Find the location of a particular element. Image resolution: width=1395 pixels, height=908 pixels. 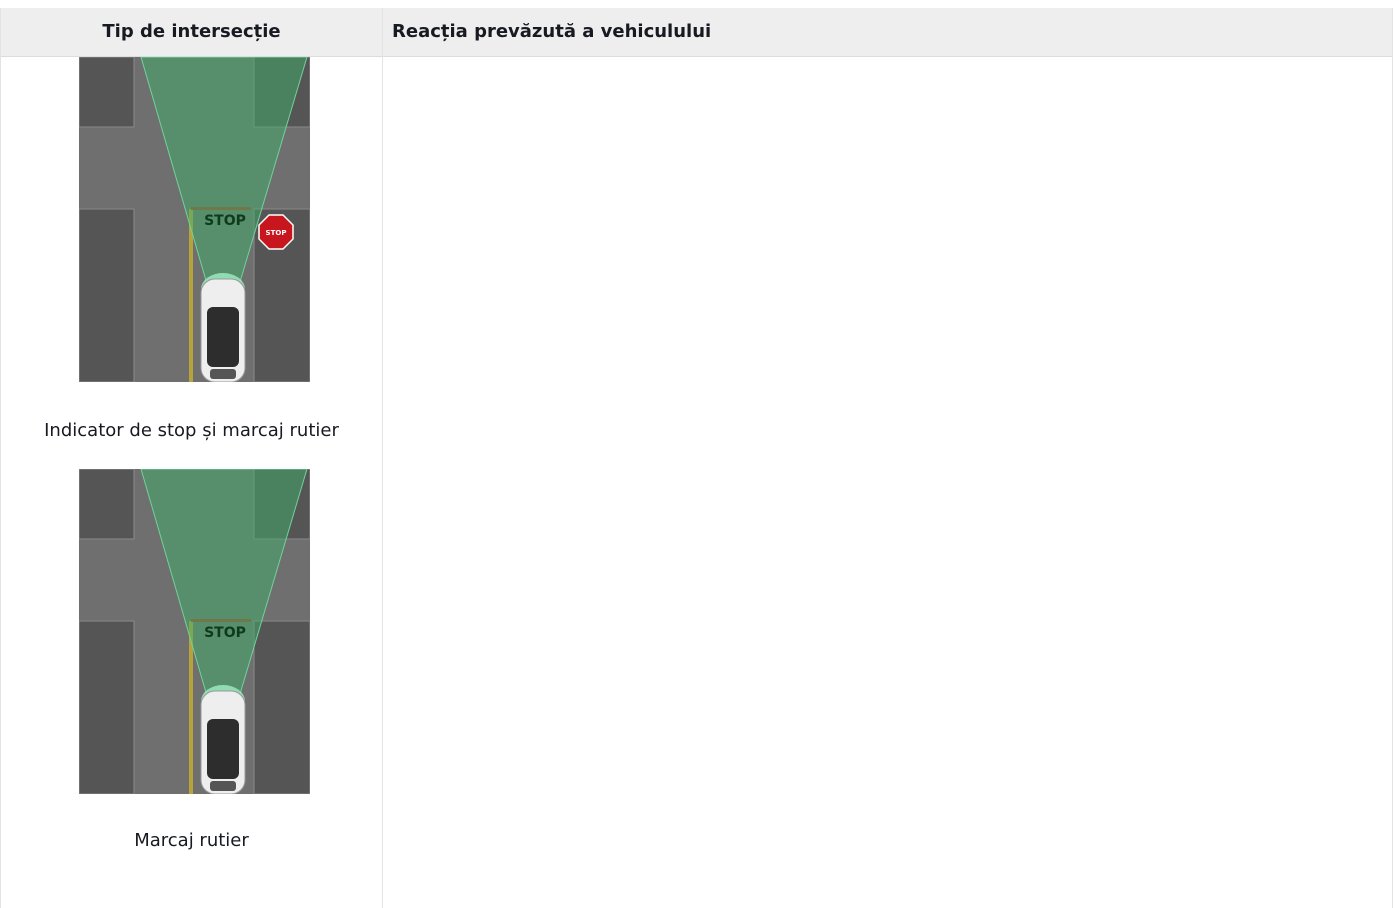

caption: Indicator de stop și marcaj rutier is located at coordinates (191, 430).